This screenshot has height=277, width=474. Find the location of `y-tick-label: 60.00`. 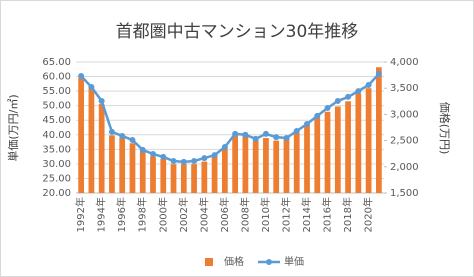

y-tick-label: 60.00 is located at coordinates (56, 77).